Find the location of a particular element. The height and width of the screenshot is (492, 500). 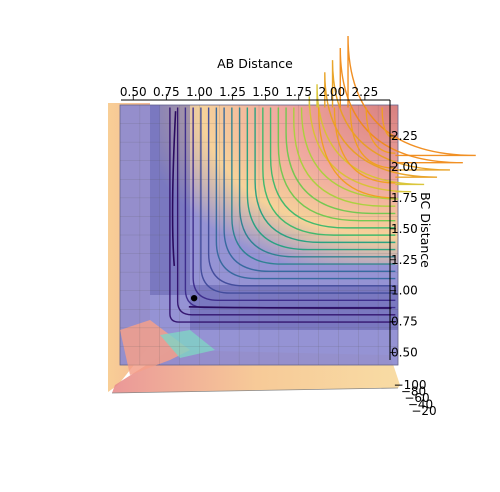

marked-point is located at coordinates (194, 298).